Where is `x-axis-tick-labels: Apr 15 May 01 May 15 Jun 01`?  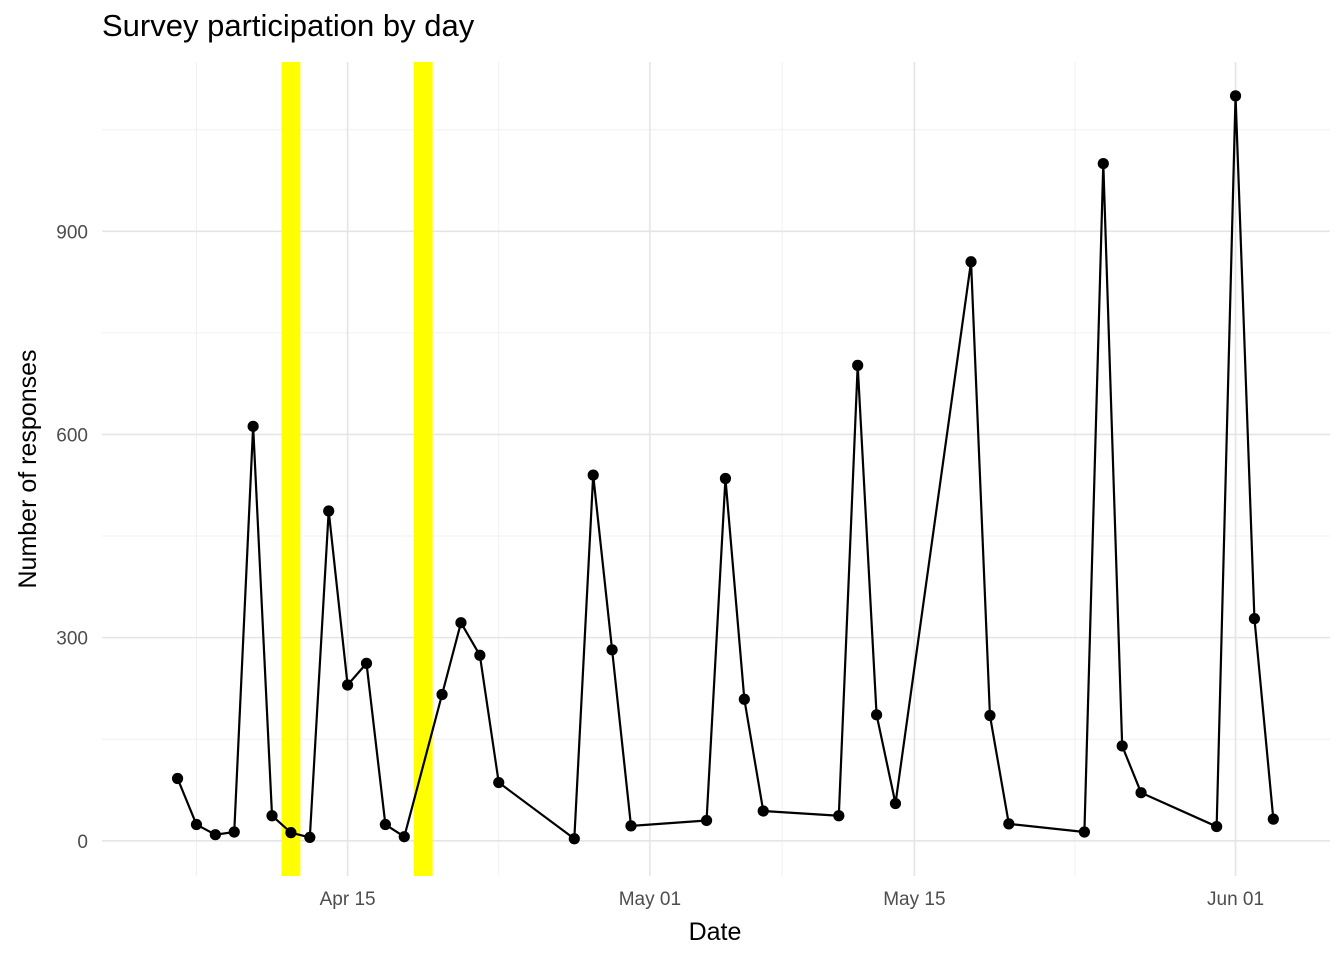
x-axis-tick-labels: Apr 15 May 01 May 15 Jun 01 is located at coordinates (792, 899).